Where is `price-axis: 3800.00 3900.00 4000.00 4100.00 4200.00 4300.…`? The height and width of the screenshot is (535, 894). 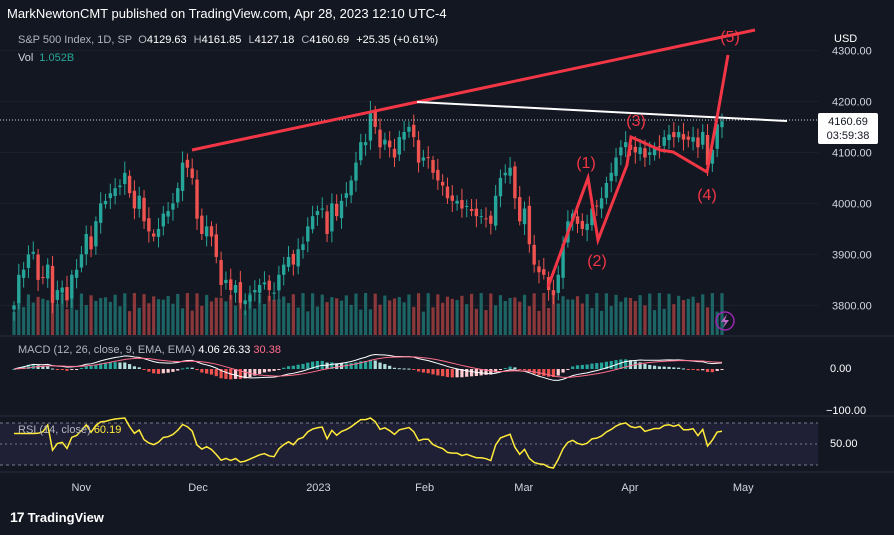
price-axis: 3800.00 3900.00 4000.00 4100.00 4200.00 4300.… is located at coordinates (852, 178).